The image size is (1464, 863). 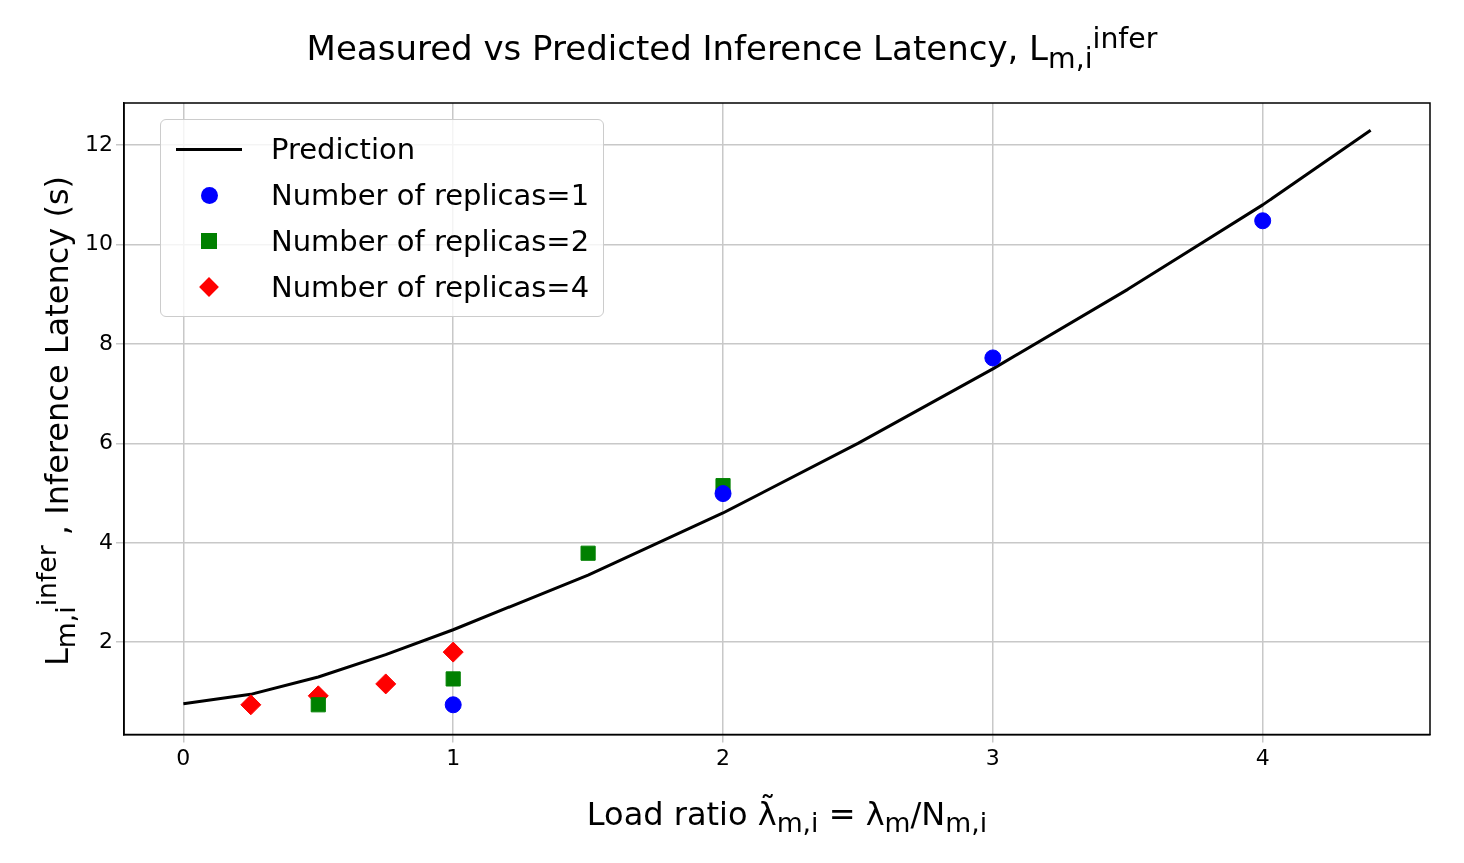 What do you see at coordinates (430, 241) in the screenshot?
I see `legend-label: Number of replicas=2` at bounding box center [430, 241].